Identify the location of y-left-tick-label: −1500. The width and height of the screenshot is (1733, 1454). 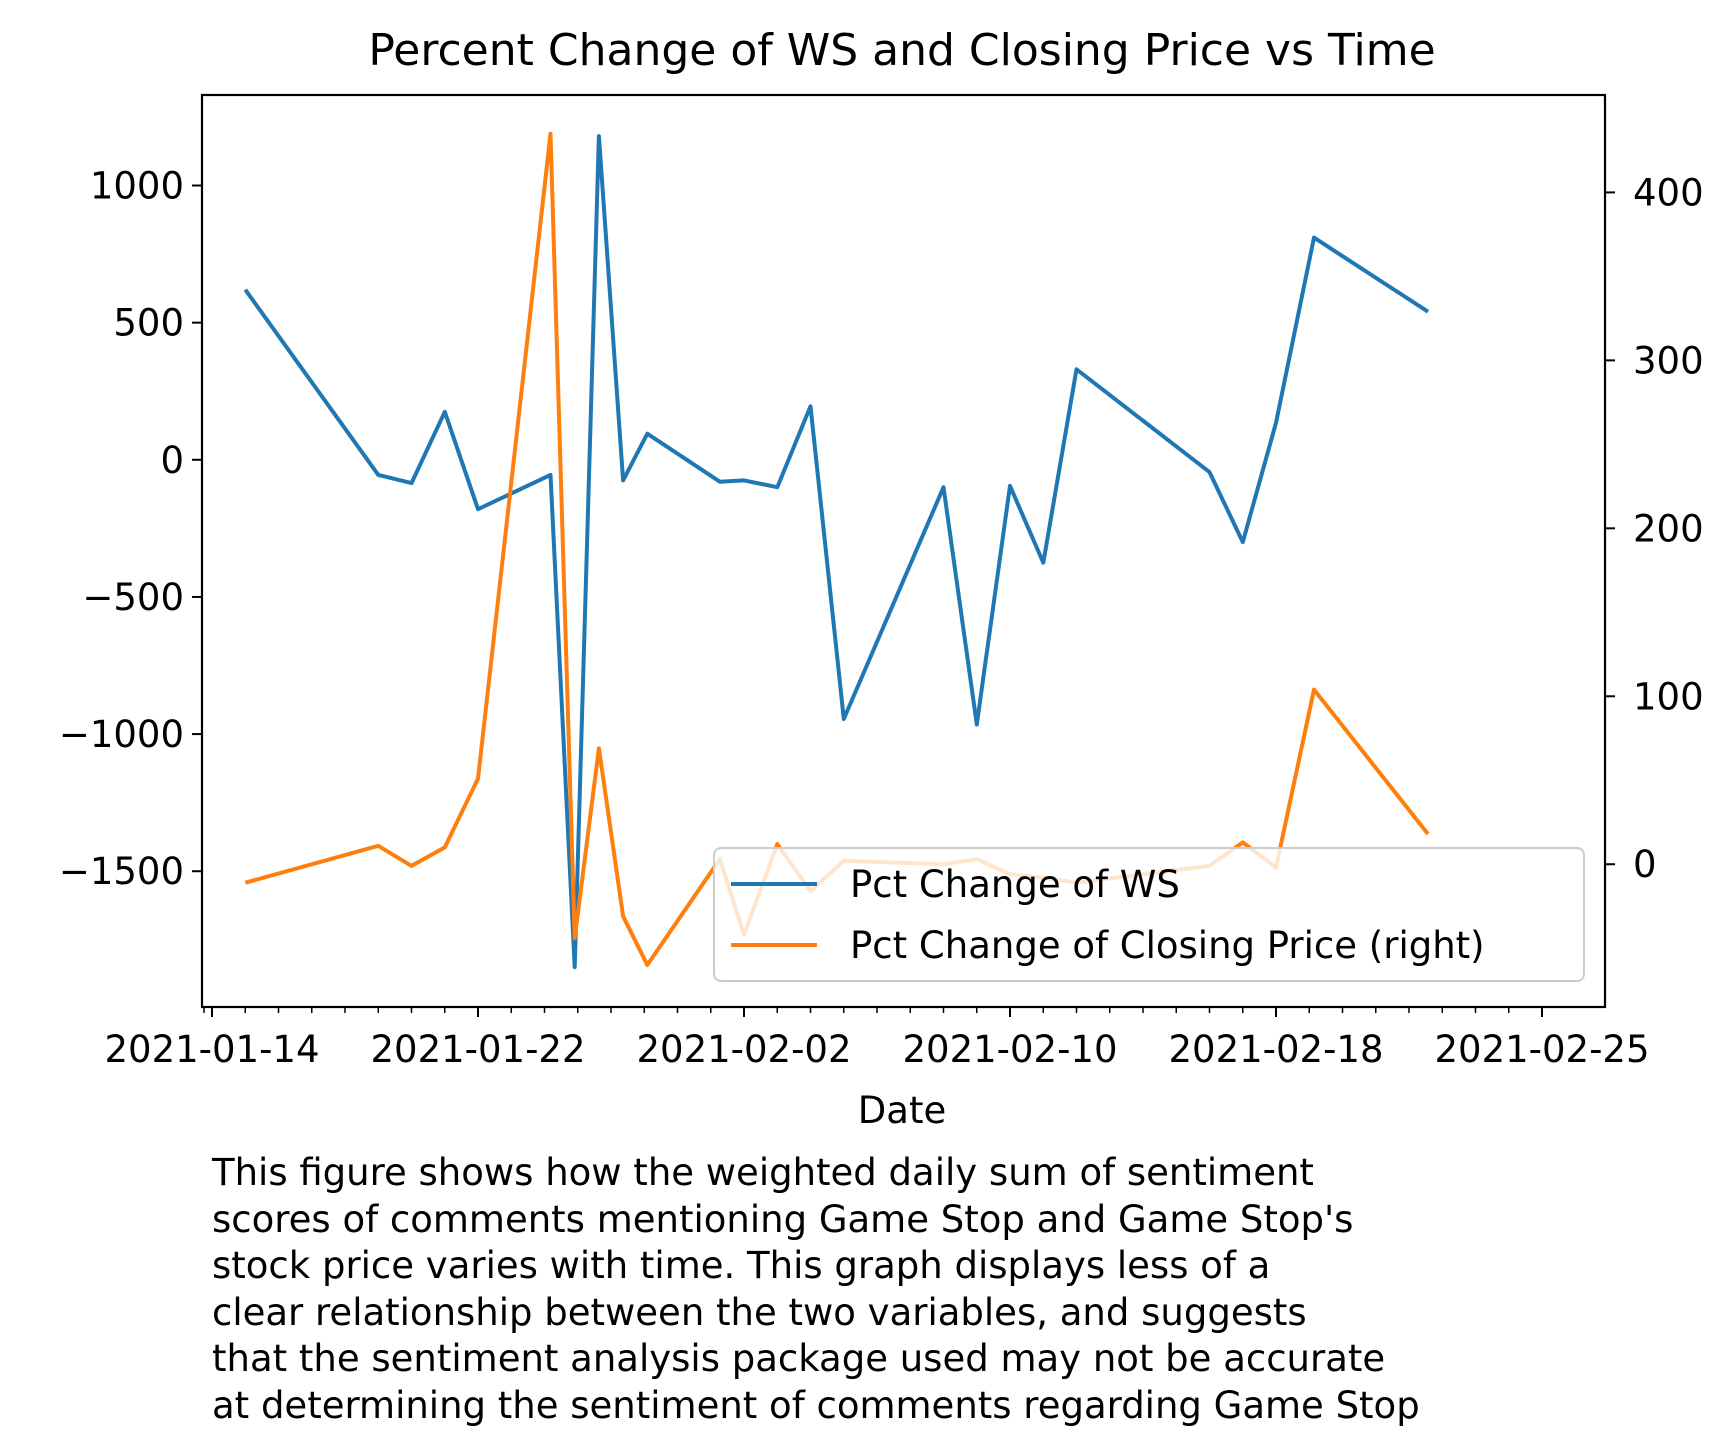
(121, 871).